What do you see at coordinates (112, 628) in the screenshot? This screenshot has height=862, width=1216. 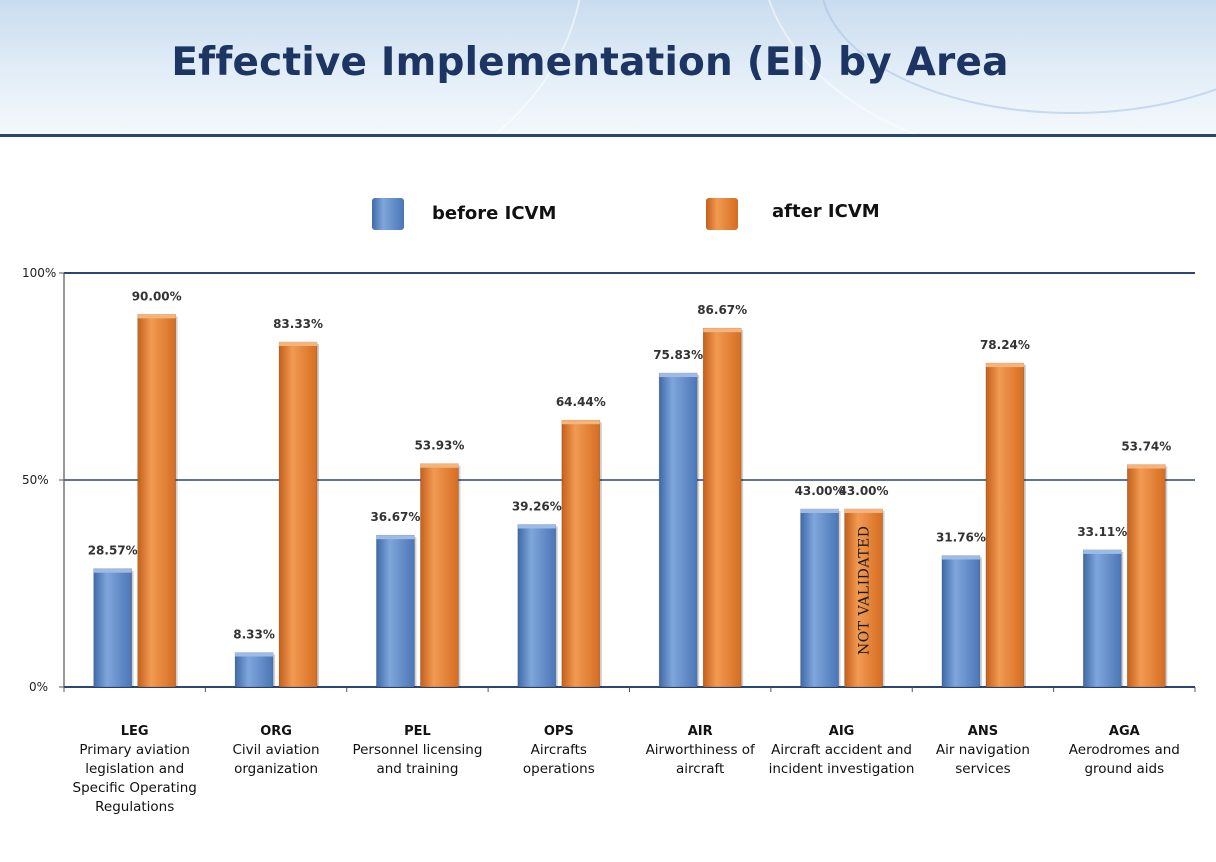 I see `bar-before-leg` at bounding box center [112, 628].